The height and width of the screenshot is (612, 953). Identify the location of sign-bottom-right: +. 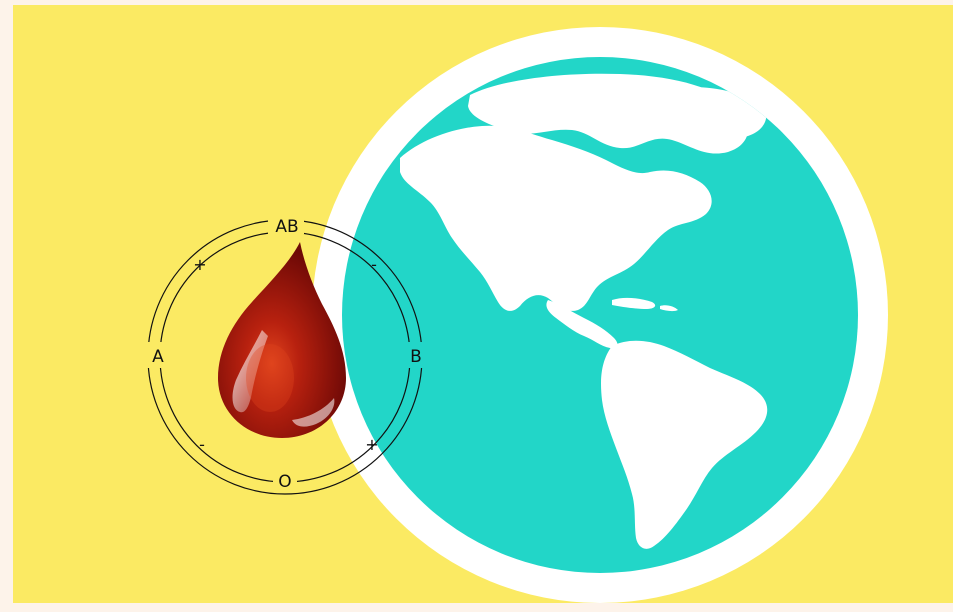
(371, 444).